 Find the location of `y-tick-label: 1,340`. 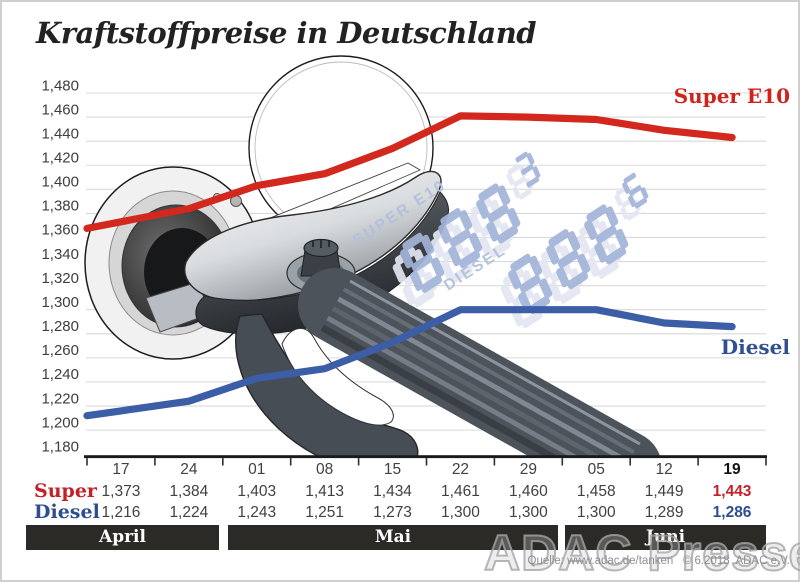

y-tick-label: 1,340 is located at coordinates (60, 254).